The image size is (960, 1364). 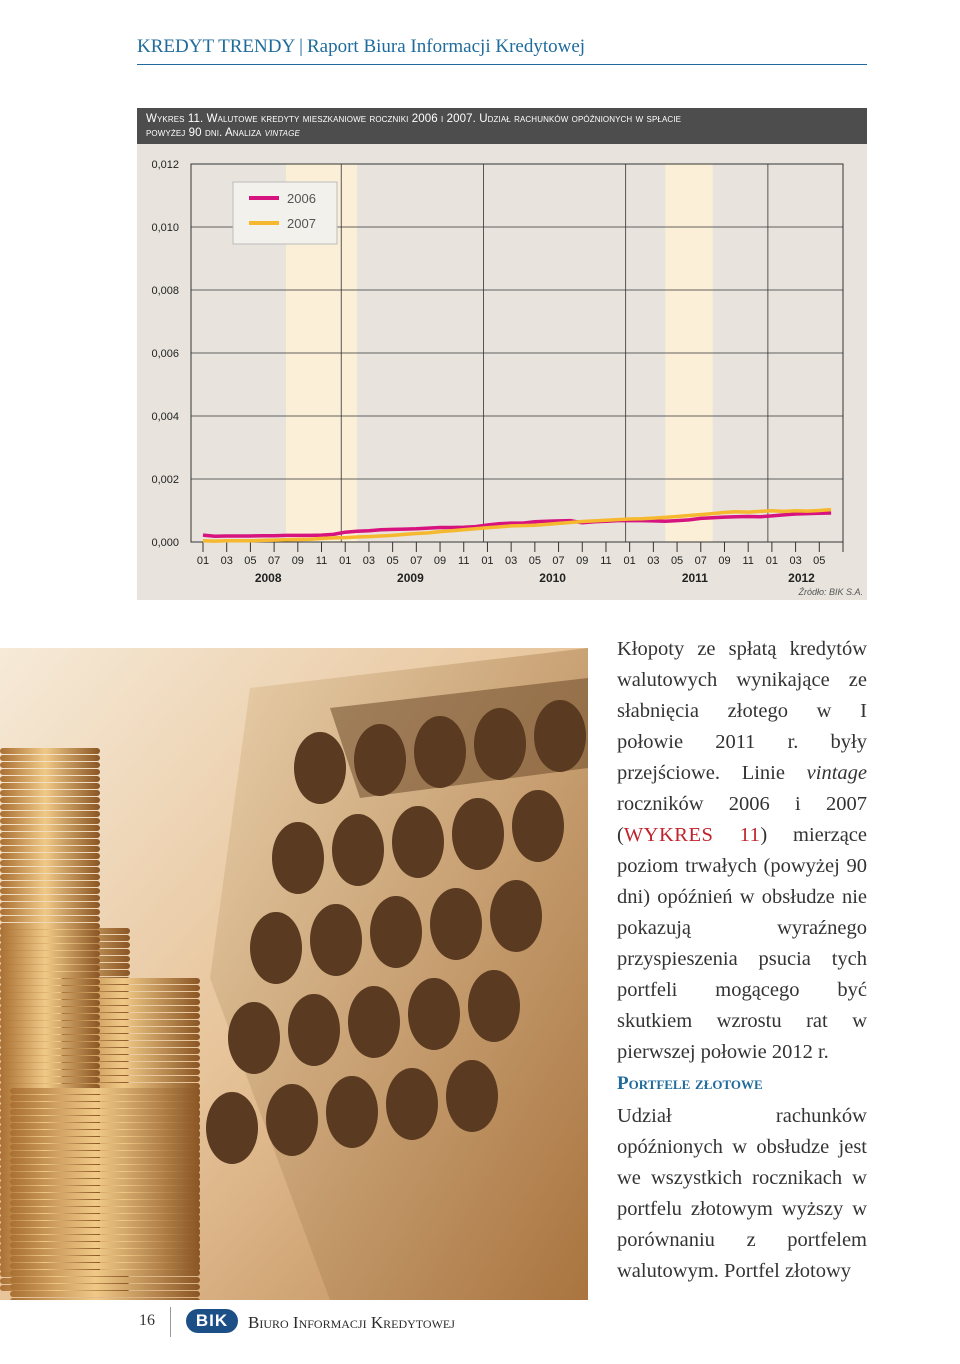 What do you see at coordinates (410, 578) in the screenshot?
I see `x-year-label: 2009` at bounding box center [410, 578].